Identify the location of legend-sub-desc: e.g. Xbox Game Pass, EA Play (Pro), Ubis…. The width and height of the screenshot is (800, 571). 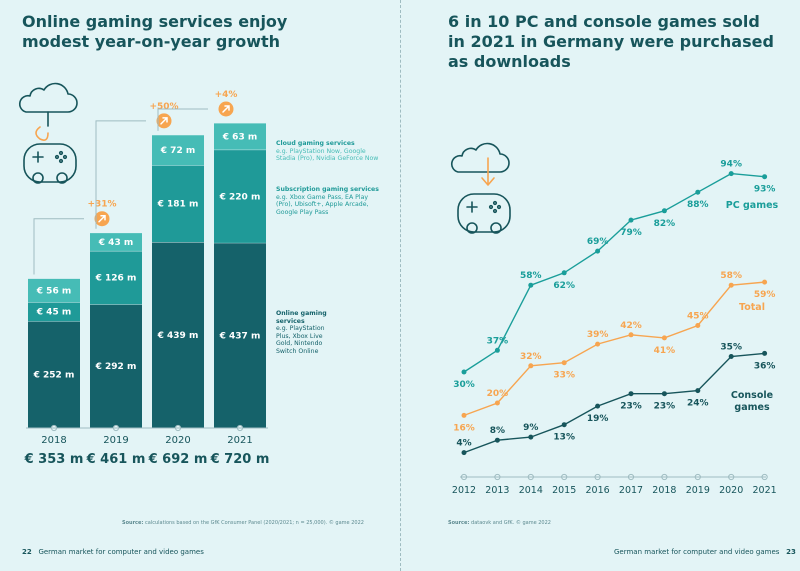
(322, 204).